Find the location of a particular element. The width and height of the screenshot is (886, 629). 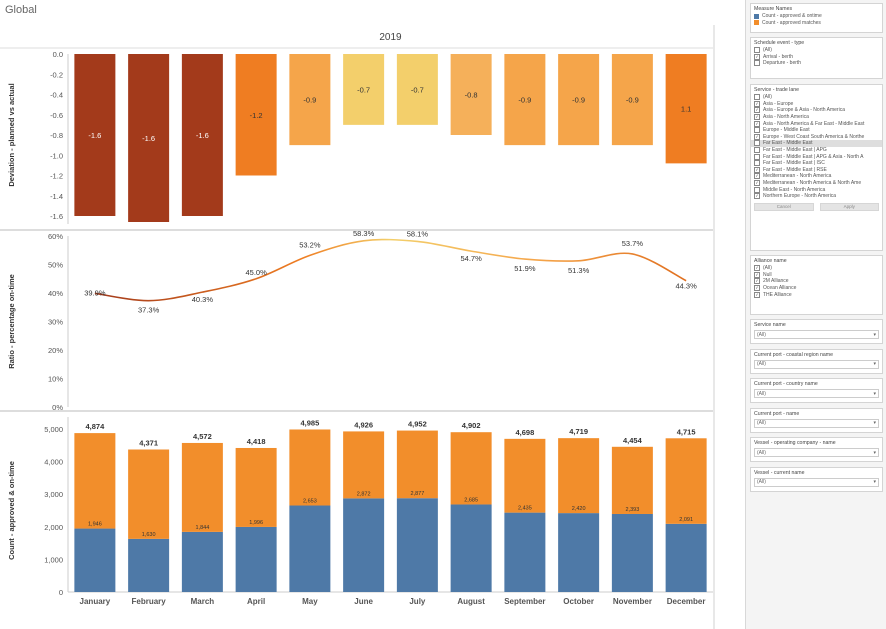

filter-option: ✓ 2M Alliance is located at coordinates (816, 281).